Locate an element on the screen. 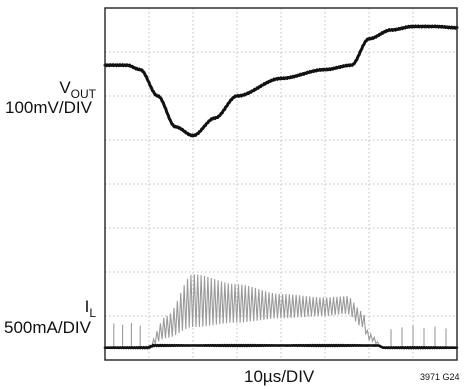  x-axis-label: 10µs/DIV is located at coordinates (279, 376).